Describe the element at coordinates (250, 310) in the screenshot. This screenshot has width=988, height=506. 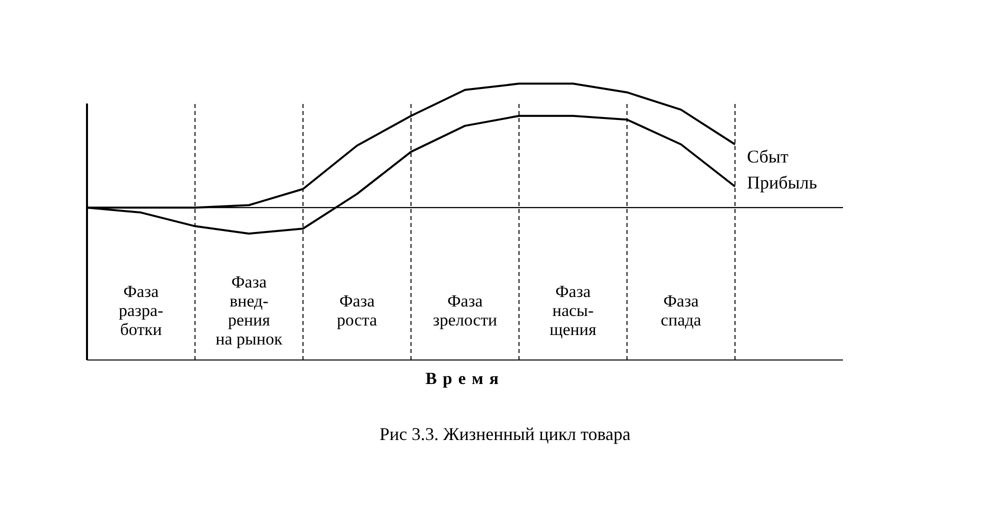
I see `x-tick-label: Фаза внед- рения на рынок` at that location.